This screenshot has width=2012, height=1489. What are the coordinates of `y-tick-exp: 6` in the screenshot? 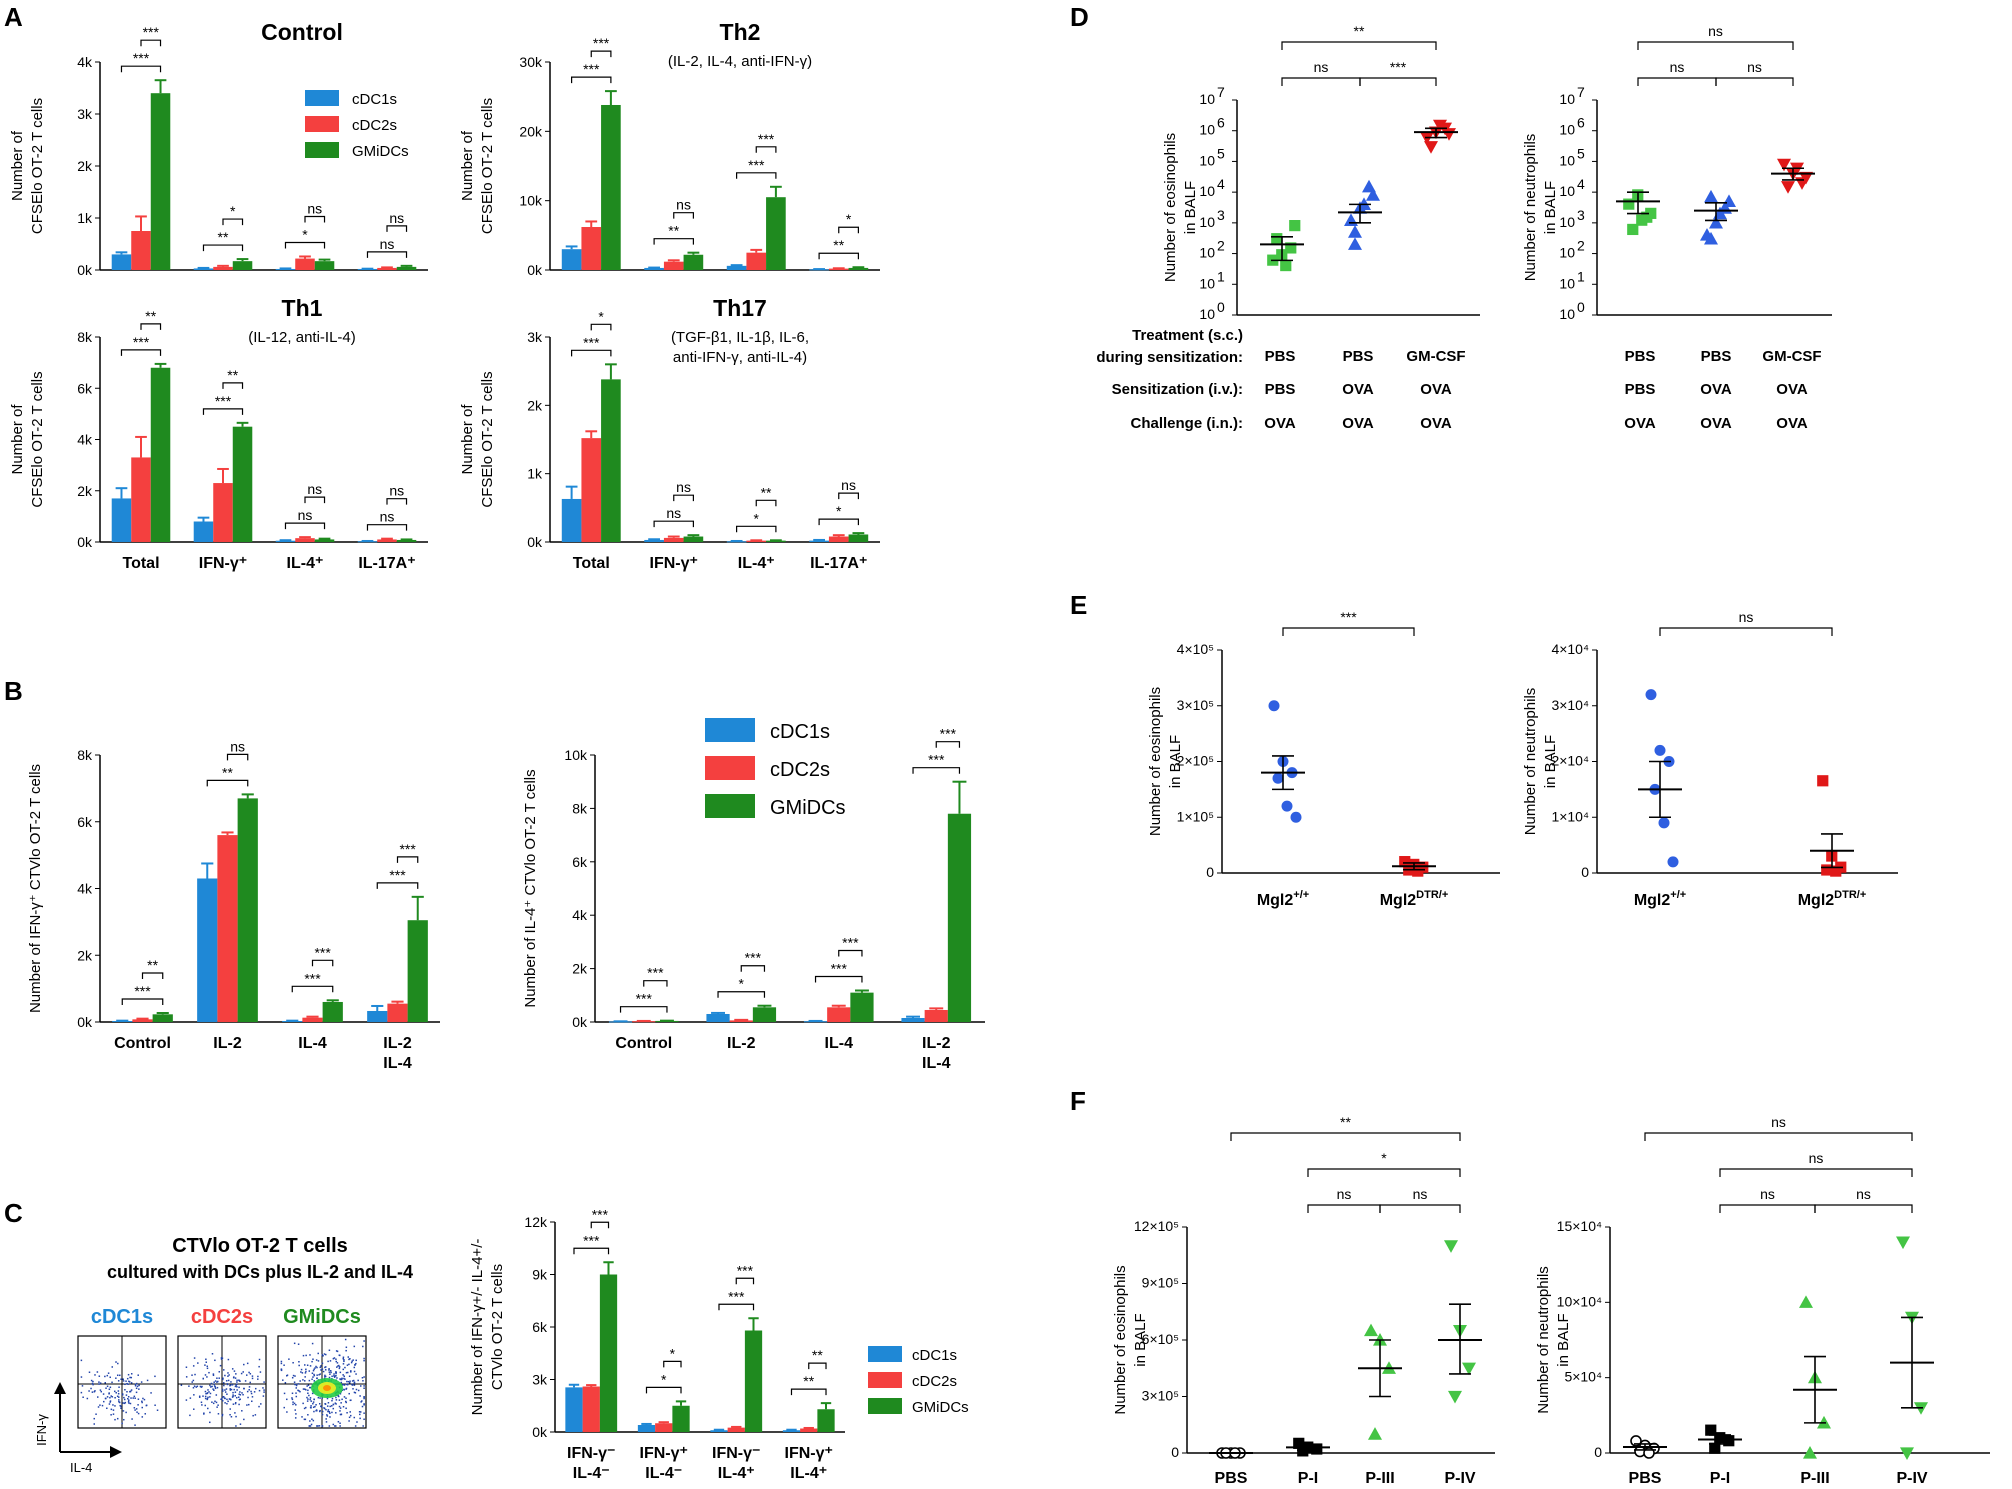 It's located at (1221, 123).